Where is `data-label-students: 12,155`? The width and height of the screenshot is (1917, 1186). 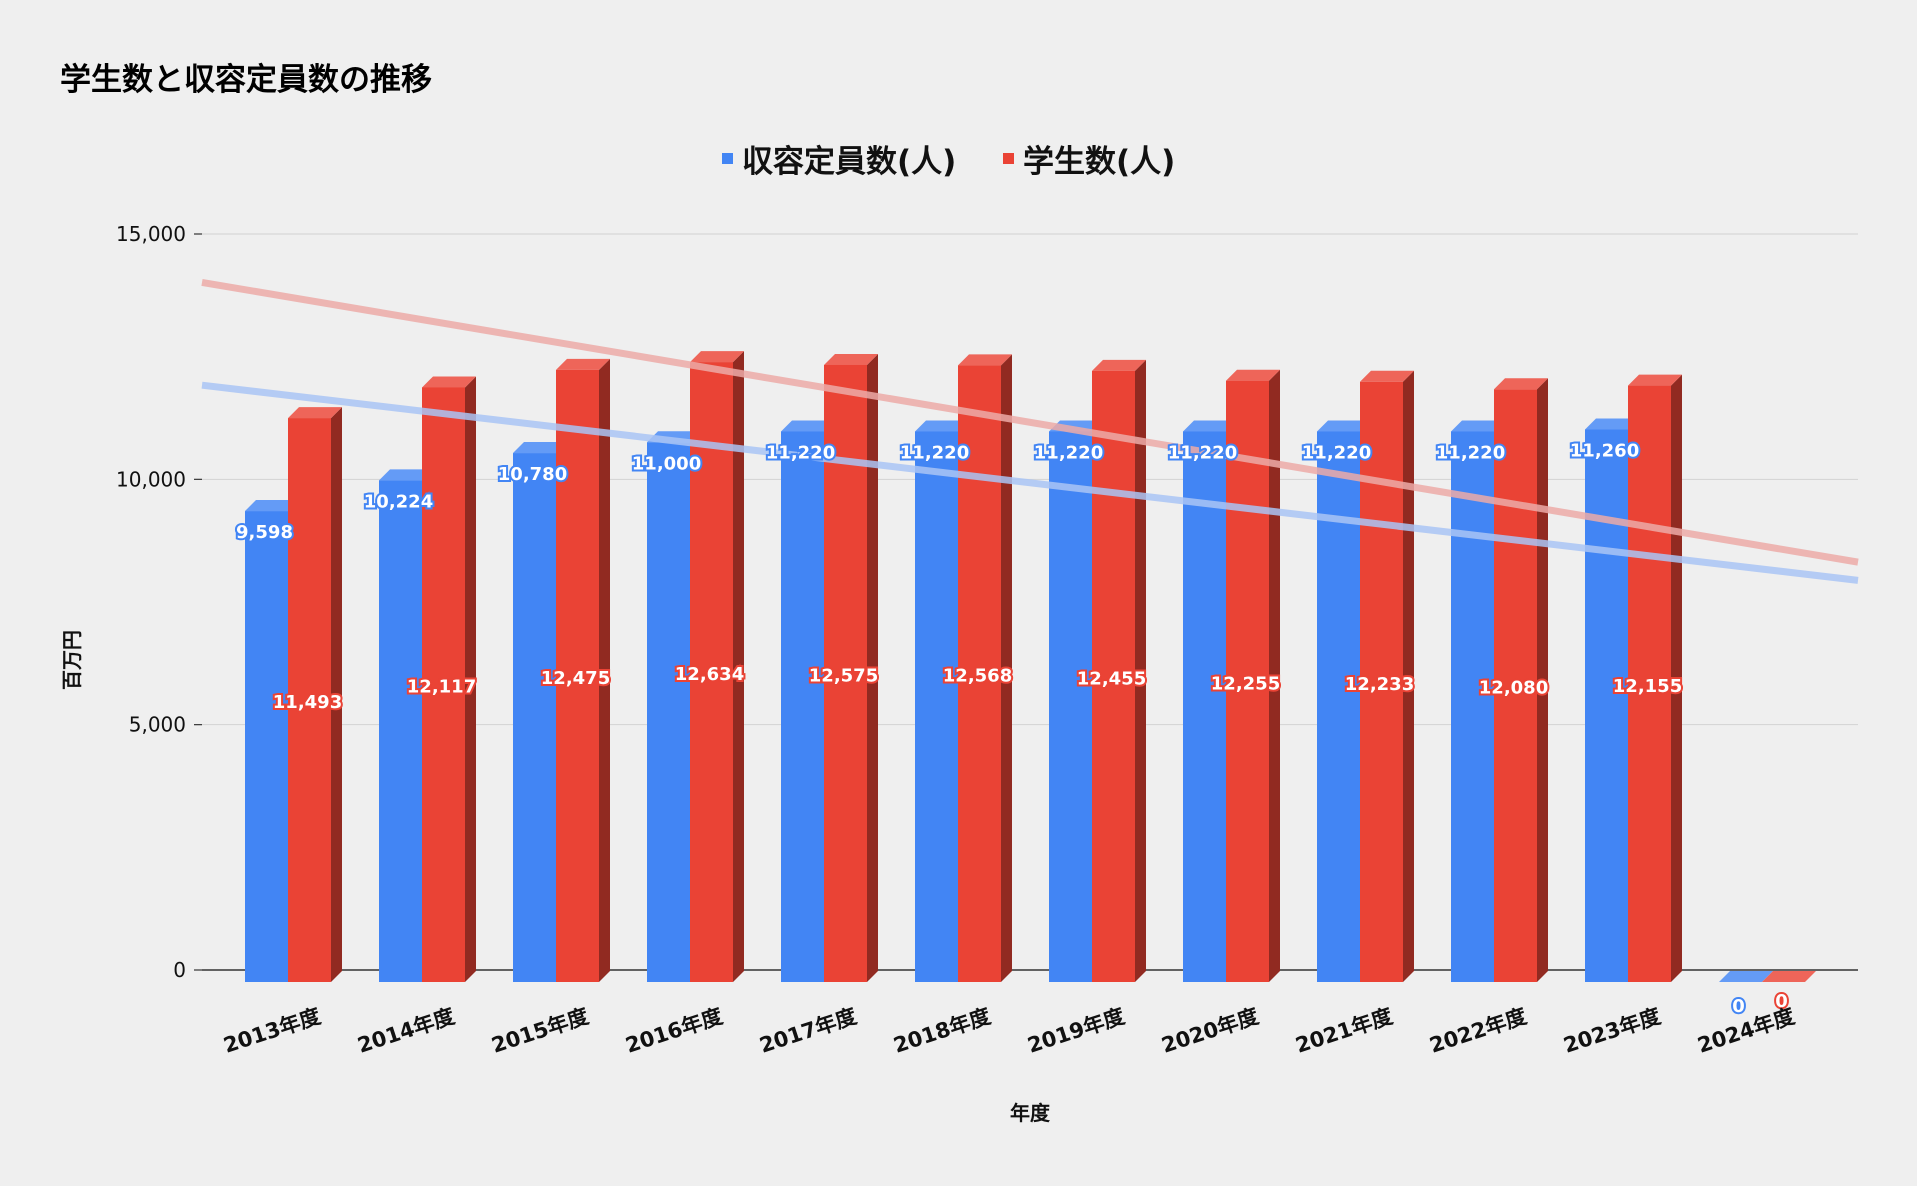
data-label-students: 12,155 is located at coordinates (1647, 686).